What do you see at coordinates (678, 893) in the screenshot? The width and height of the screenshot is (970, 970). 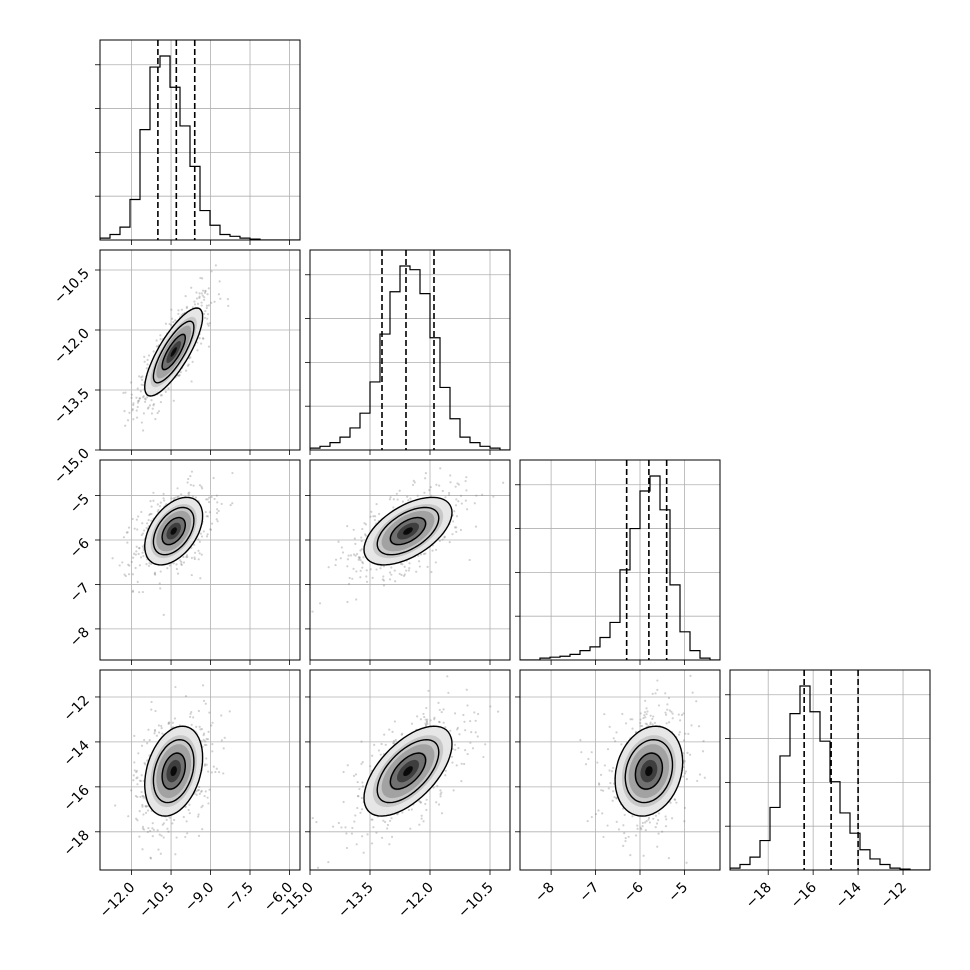 I see `x-tick-label: −5` at bounding box center [678, 893].